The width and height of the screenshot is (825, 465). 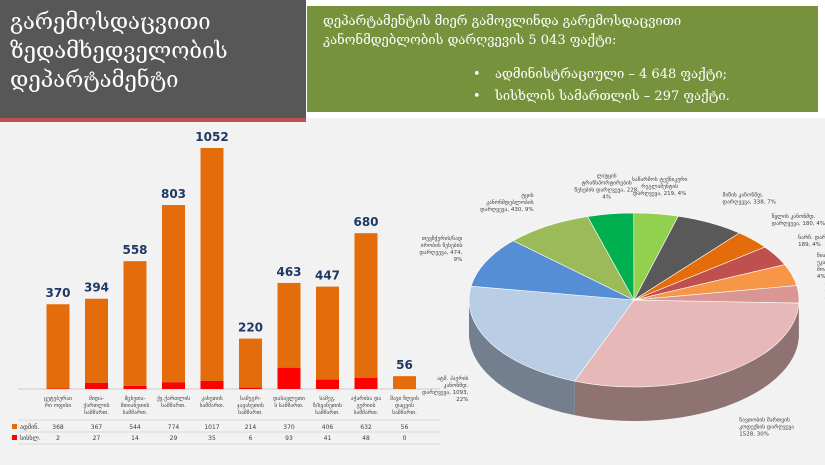 What do you see at coordinates (442, 245) in the screenshot?
I see `pie-slice-label: ირობის წესების` at bounding box center [442, 245].